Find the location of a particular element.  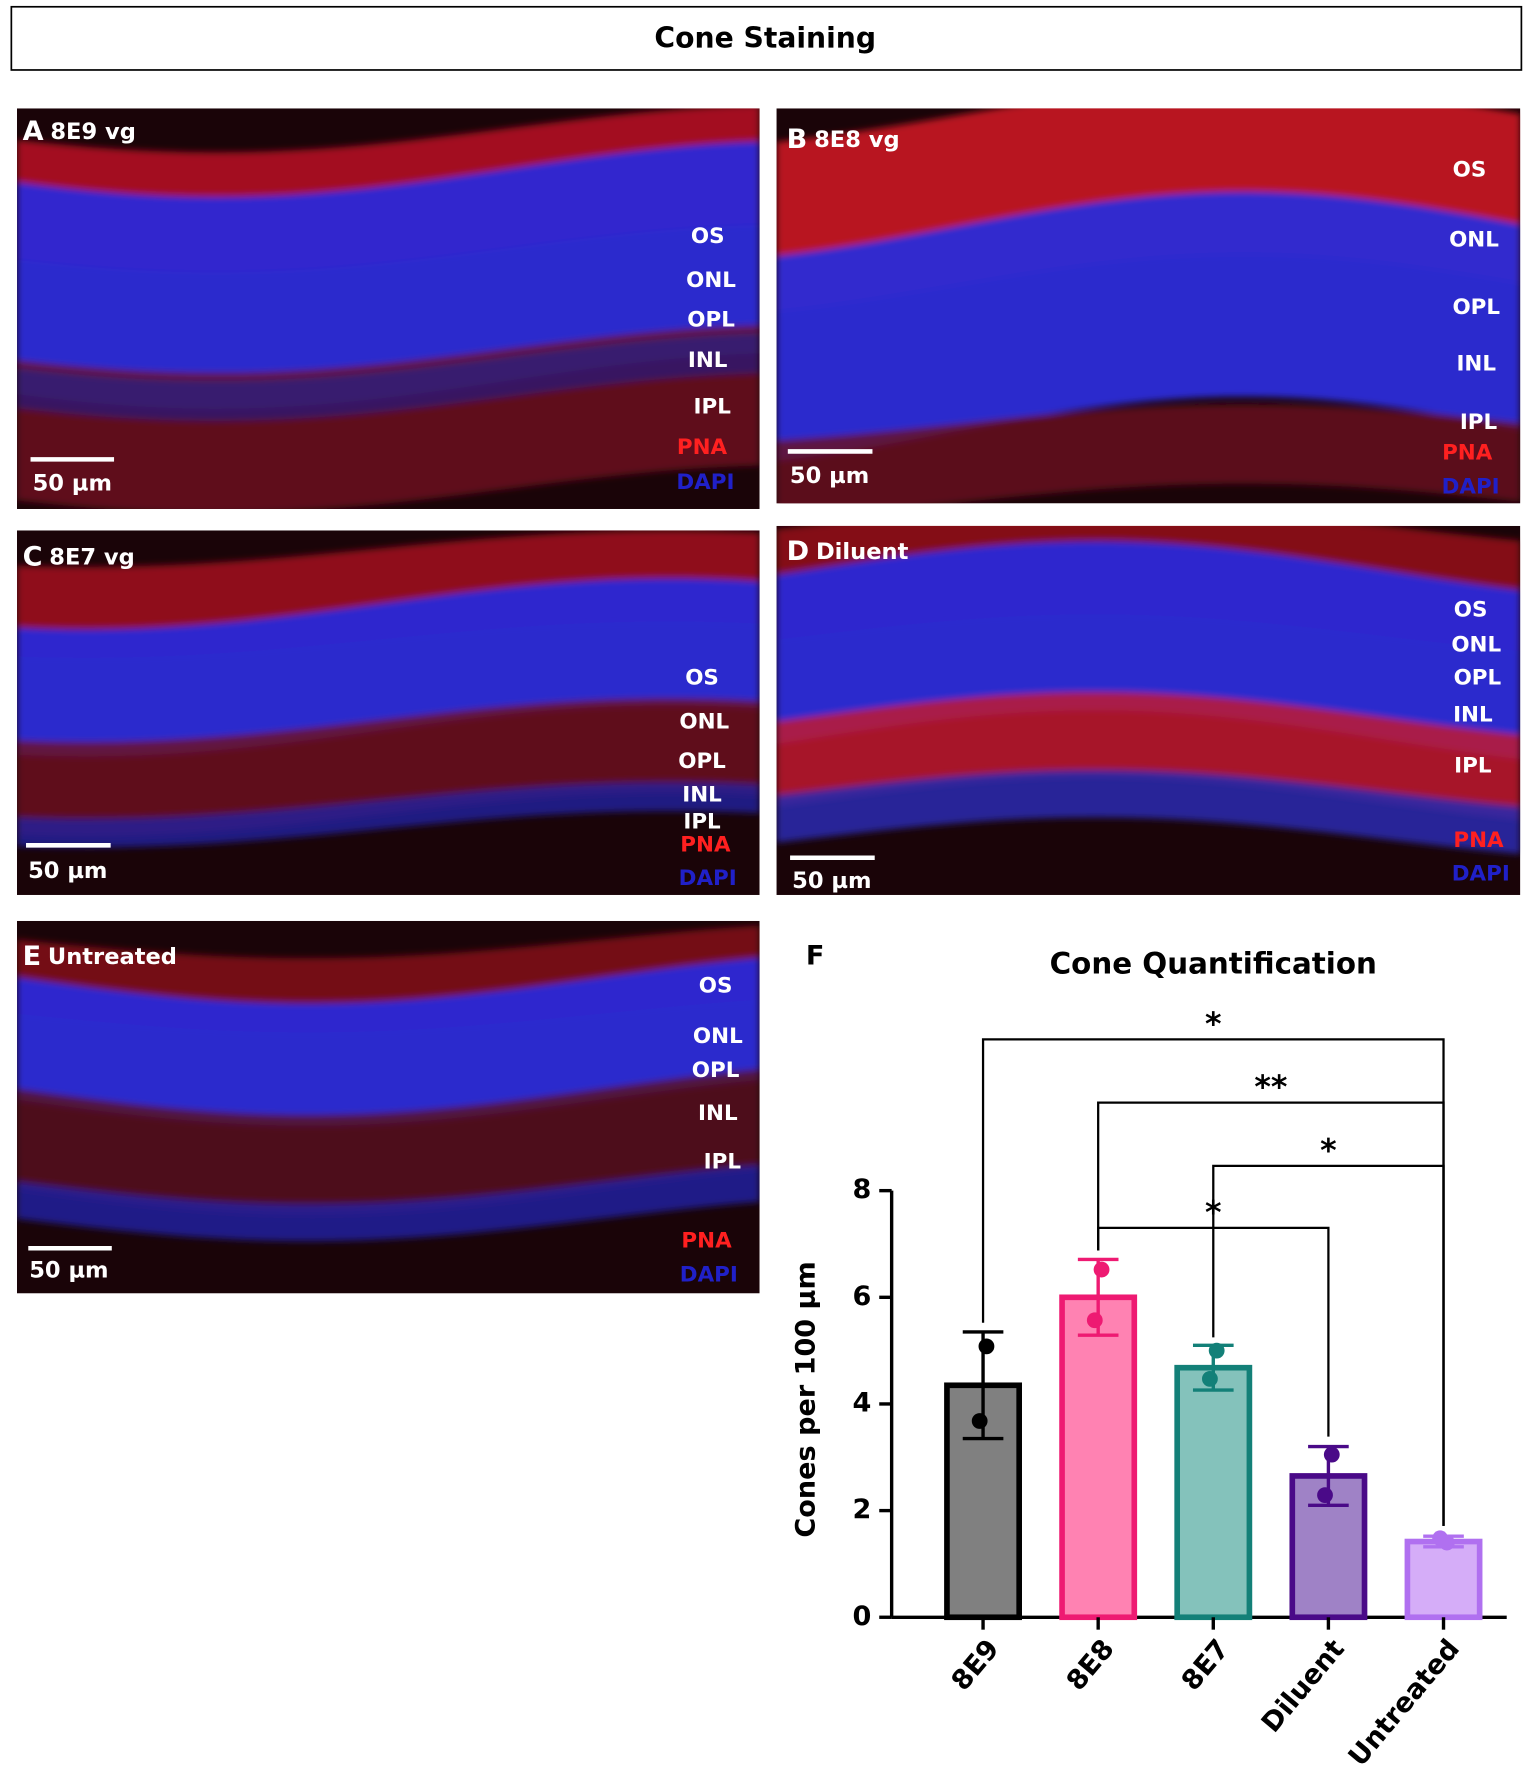

chart-title: Cone Quantification is located at coordinates (1213, 963).